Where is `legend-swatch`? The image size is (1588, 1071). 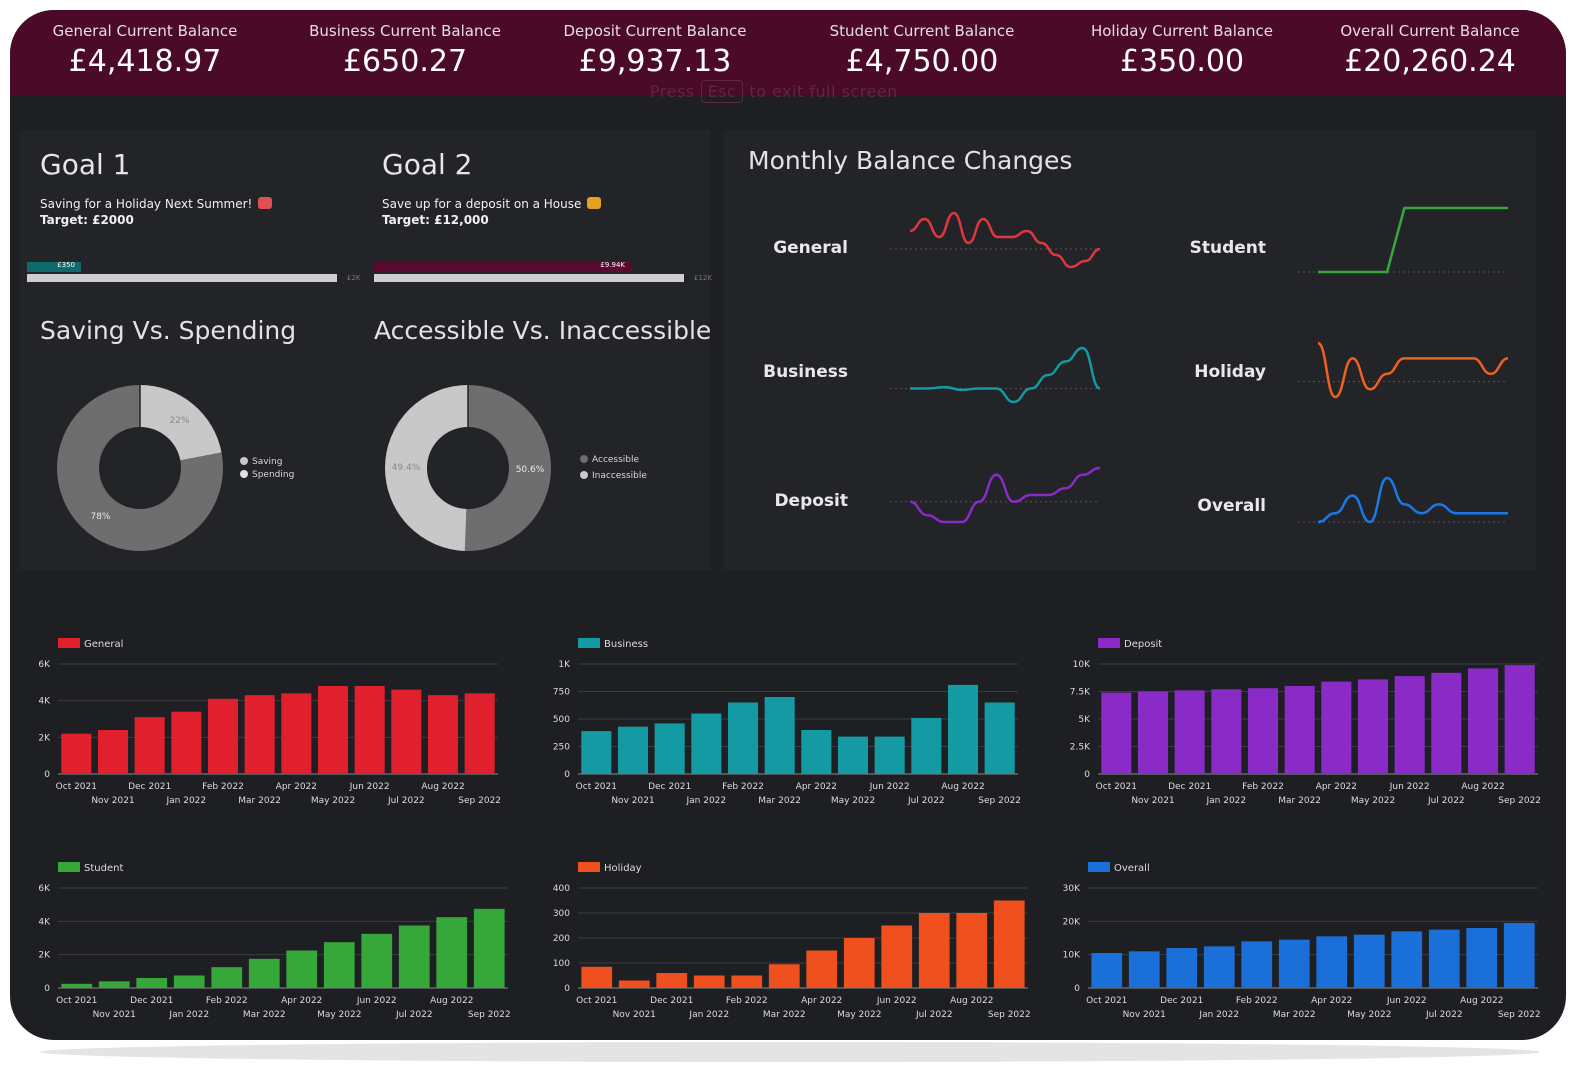
legend-swatch is located at coordinates (1099, 867).